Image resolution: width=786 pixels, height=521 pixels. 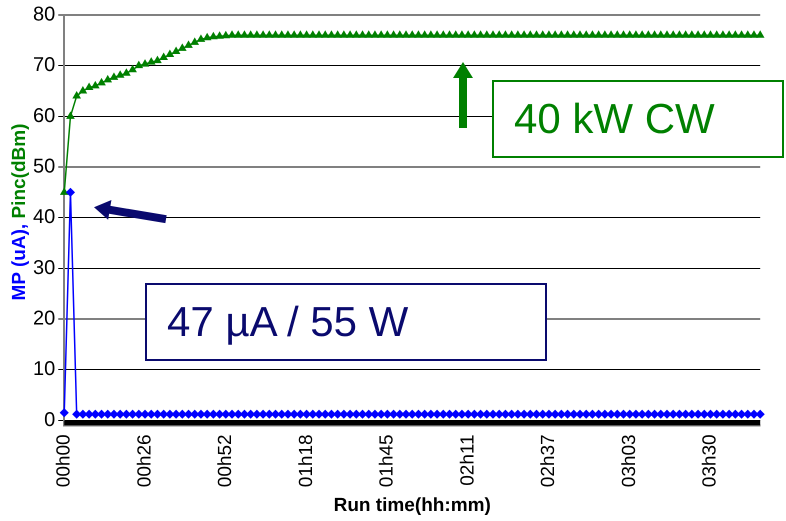 What do you see at coordinates (387, 461) in the screenshot?
I see `x-tick-label: 01h45` at bounding box center [387, 461].